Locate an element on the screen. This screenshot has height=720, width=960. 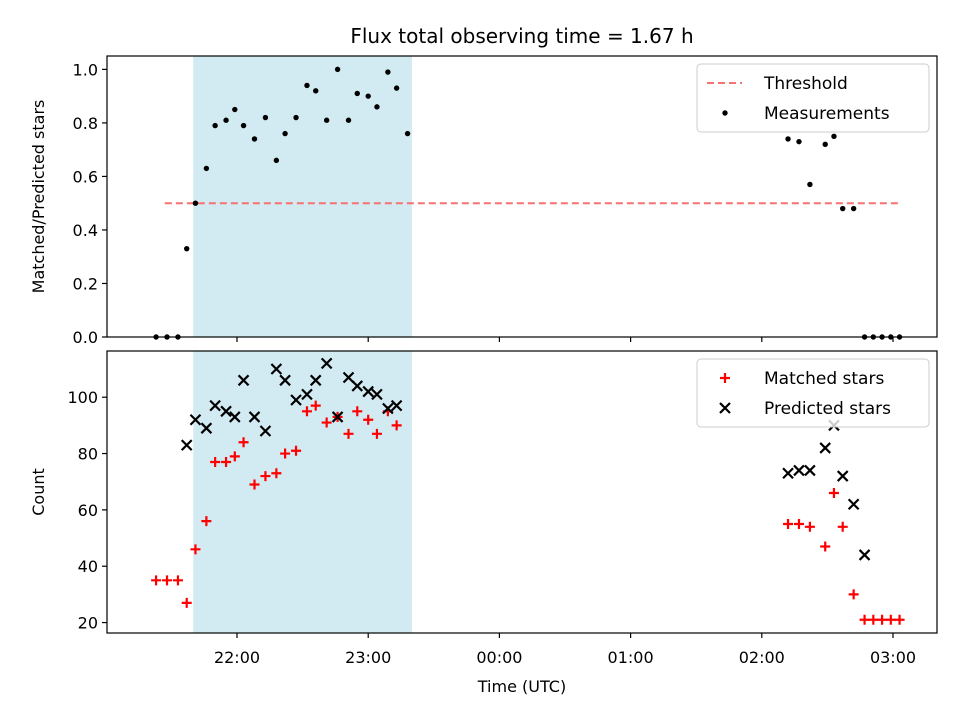
bottom-y-tick-label: 20 is located at coordinates (88, 623).